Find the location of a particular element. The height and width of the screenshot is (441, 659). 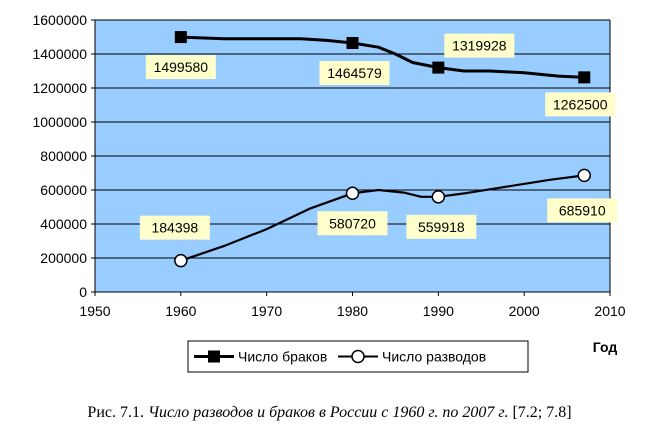

data-label: 1319928 is located at coordinates (479, 46).